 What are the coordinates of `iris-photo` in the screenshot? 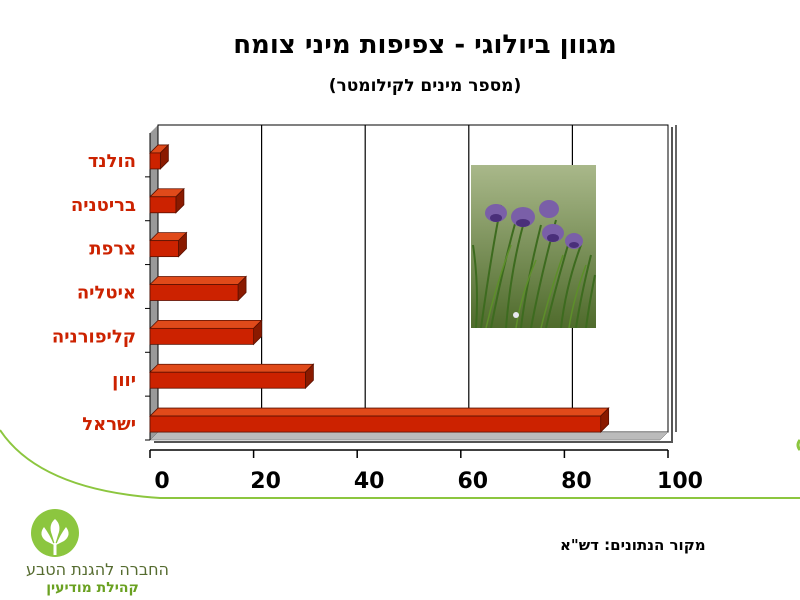 It's located at (533, 246).